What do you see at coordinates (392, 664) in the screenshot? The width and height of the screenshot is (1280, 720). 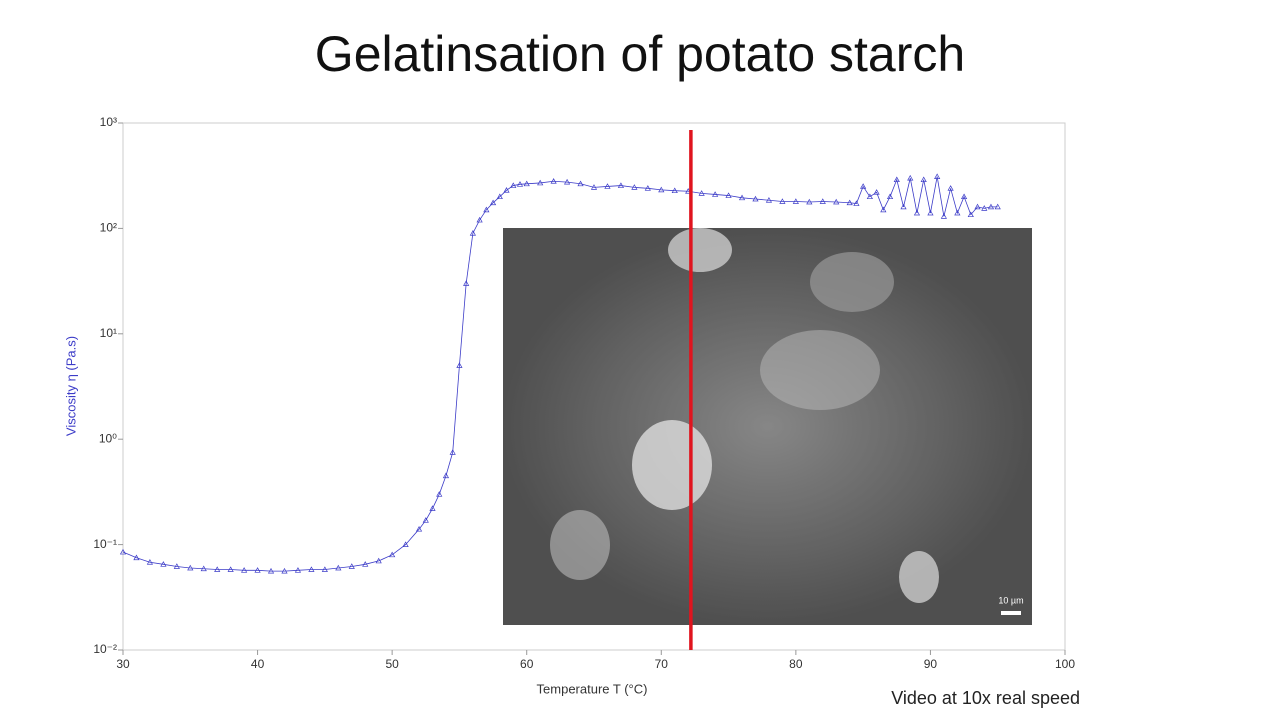 I see `x-tick-label: 50` at bounding box center [392, 664].